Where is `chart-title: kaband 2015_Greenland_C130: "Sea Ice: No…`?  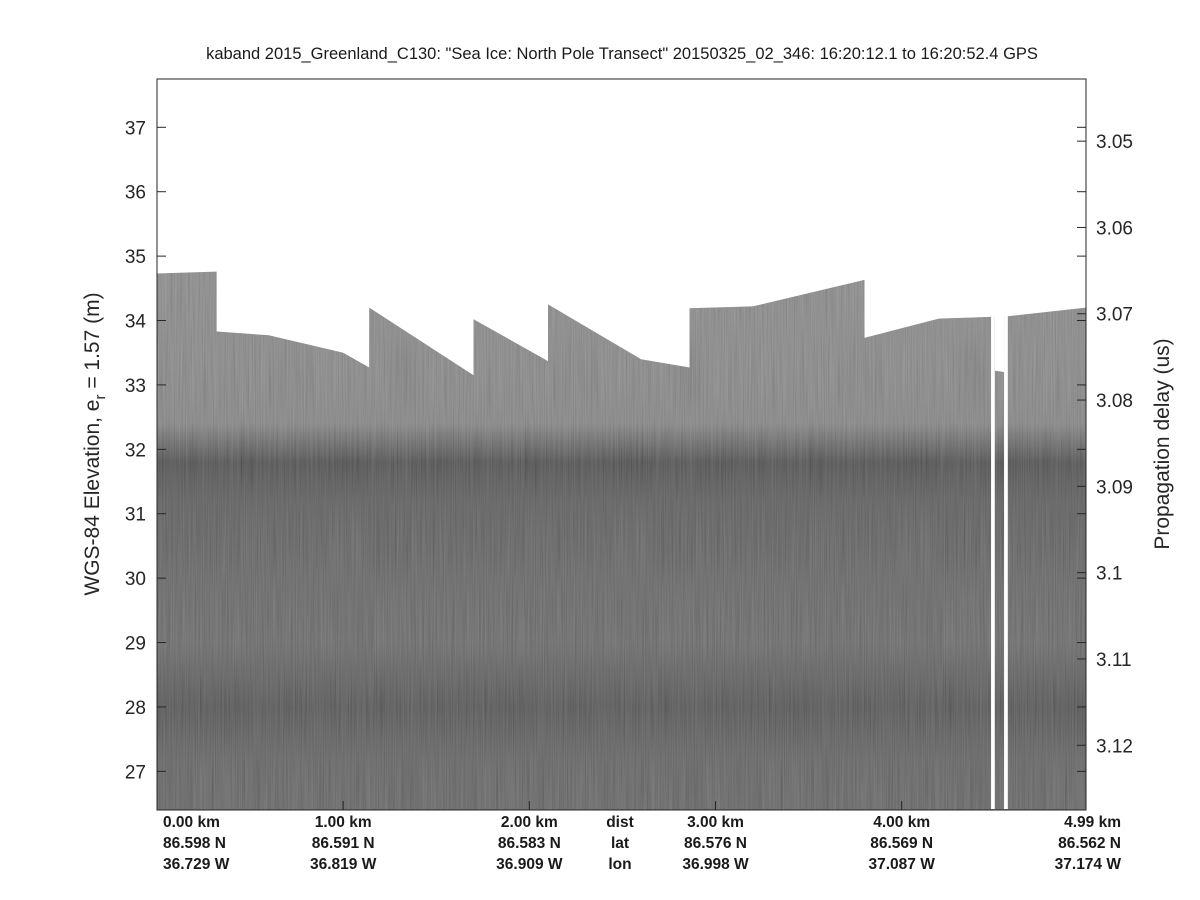 chart-title: kaband 2015_Greenland_C130: "Sea Ice: No… is located at coordinates (622, 54).